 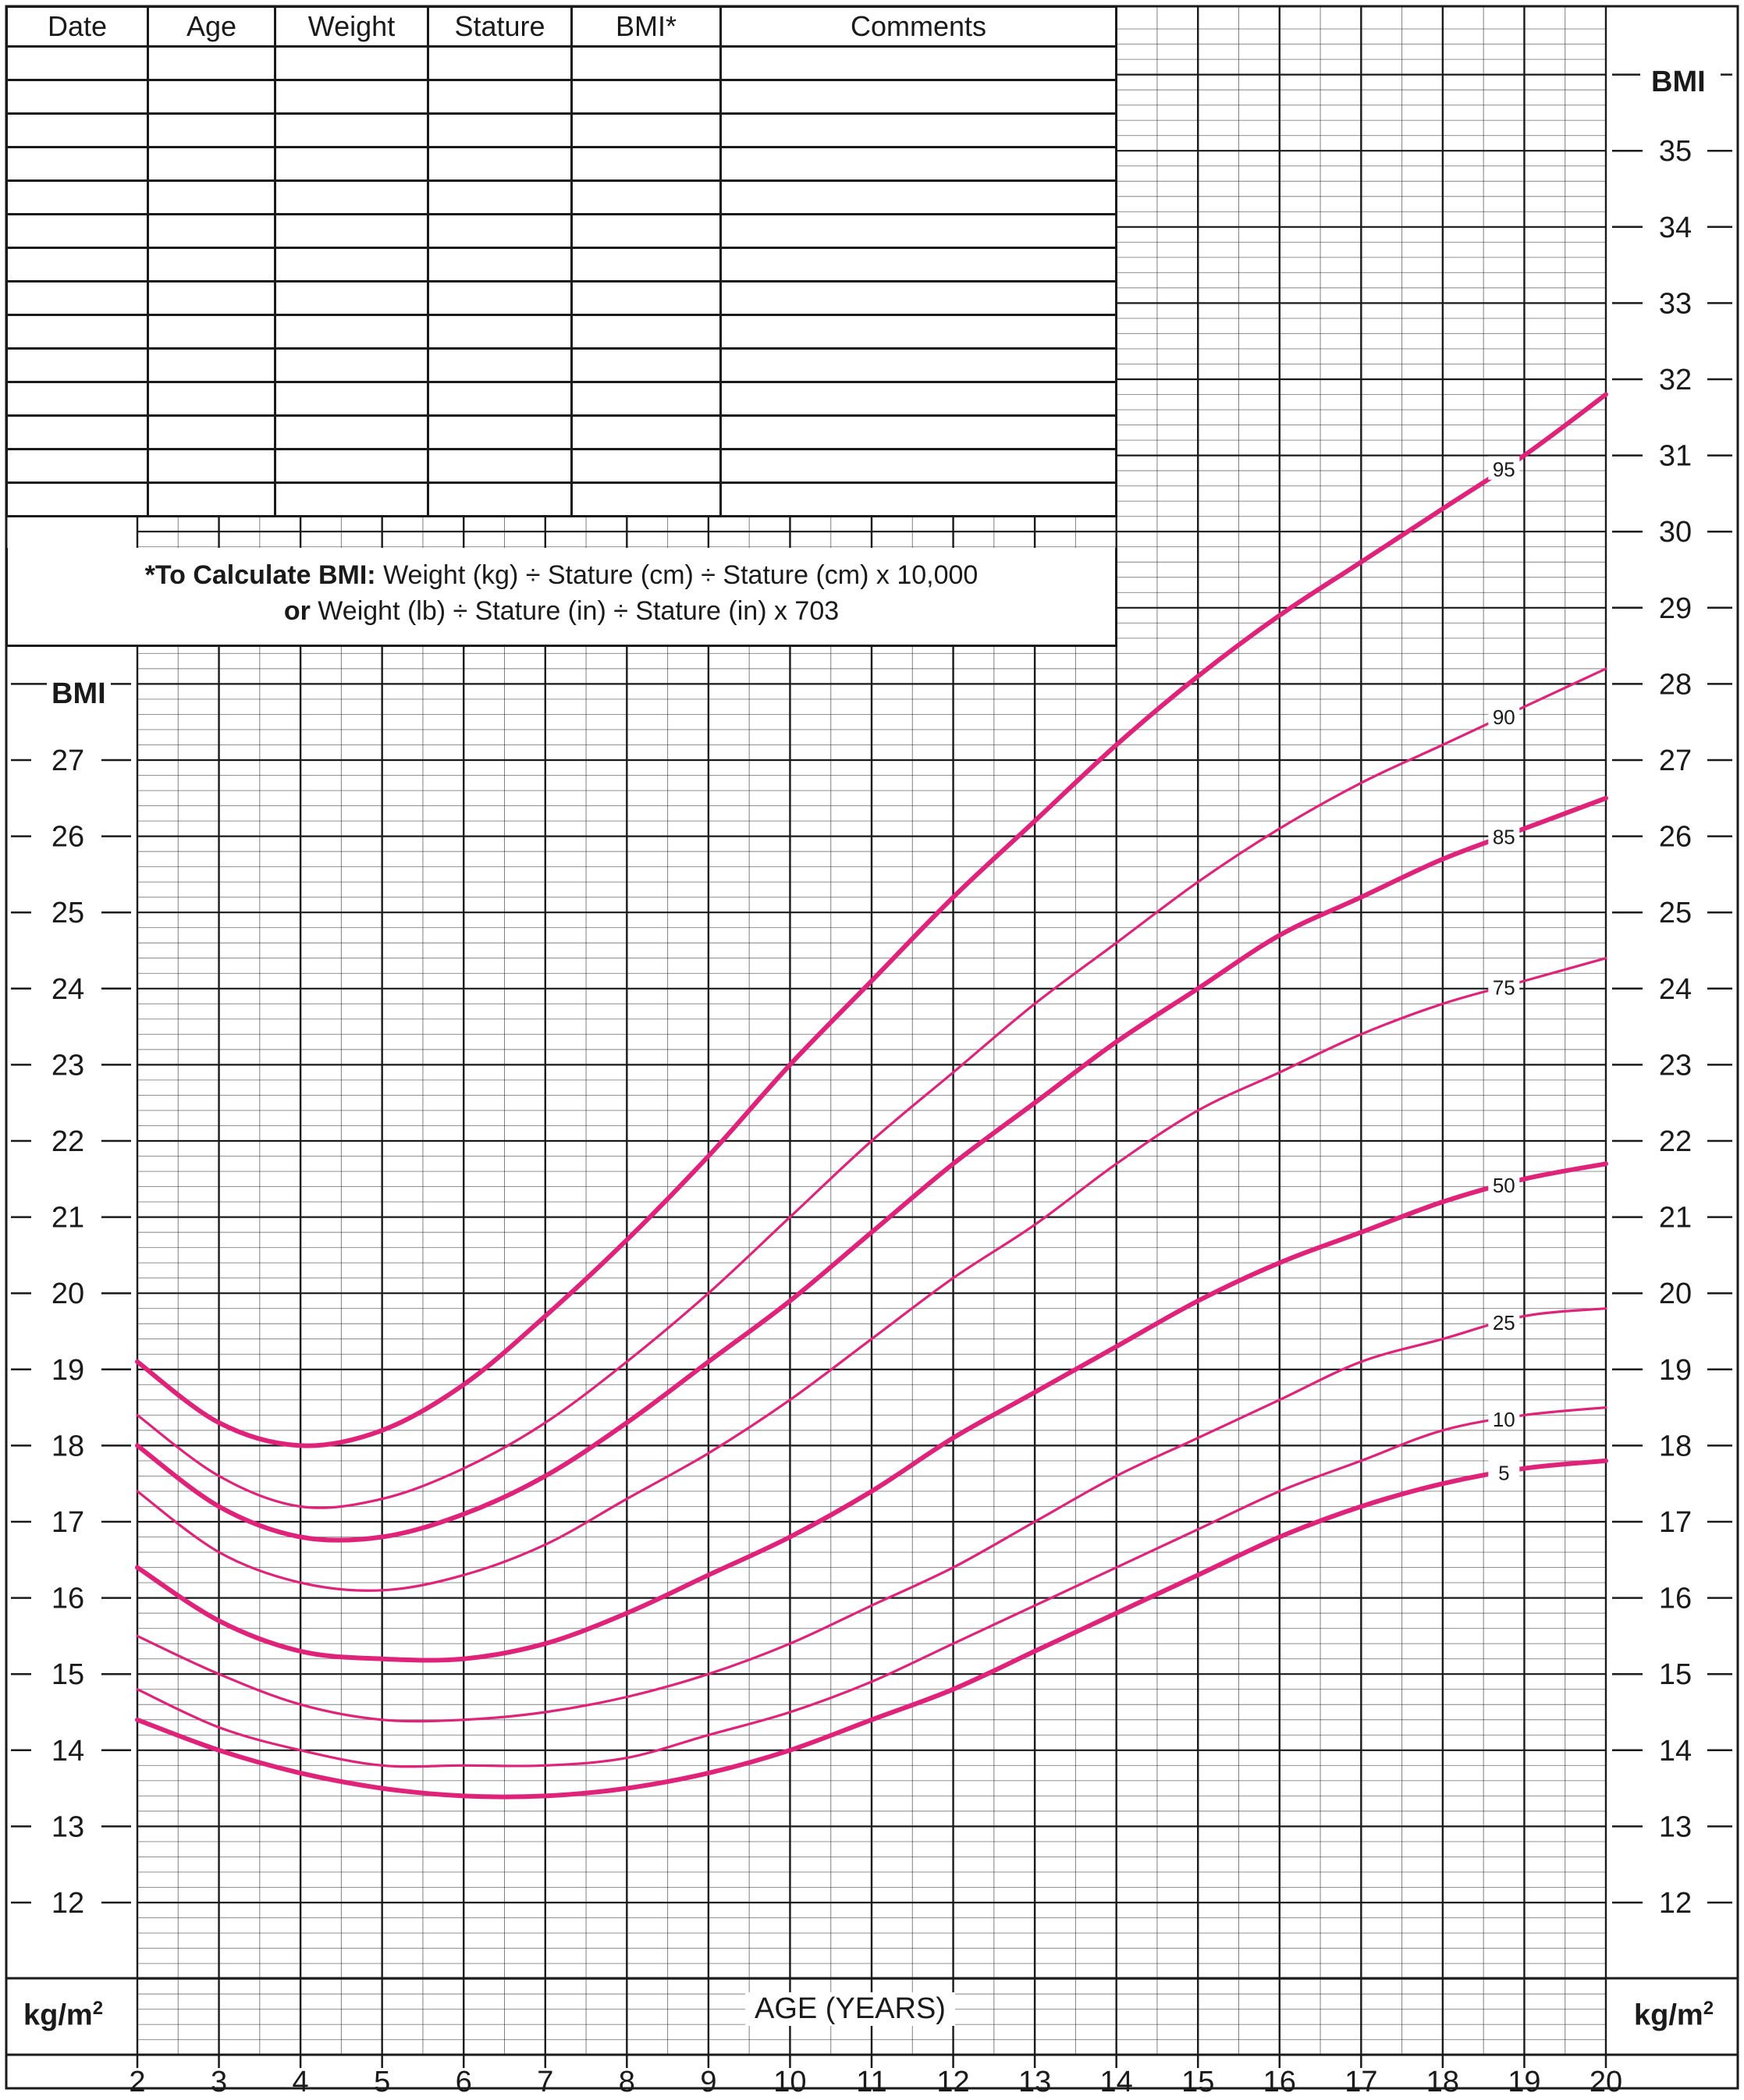 I want to click on x-tick-label: 5, so click(x=382, y=2082).